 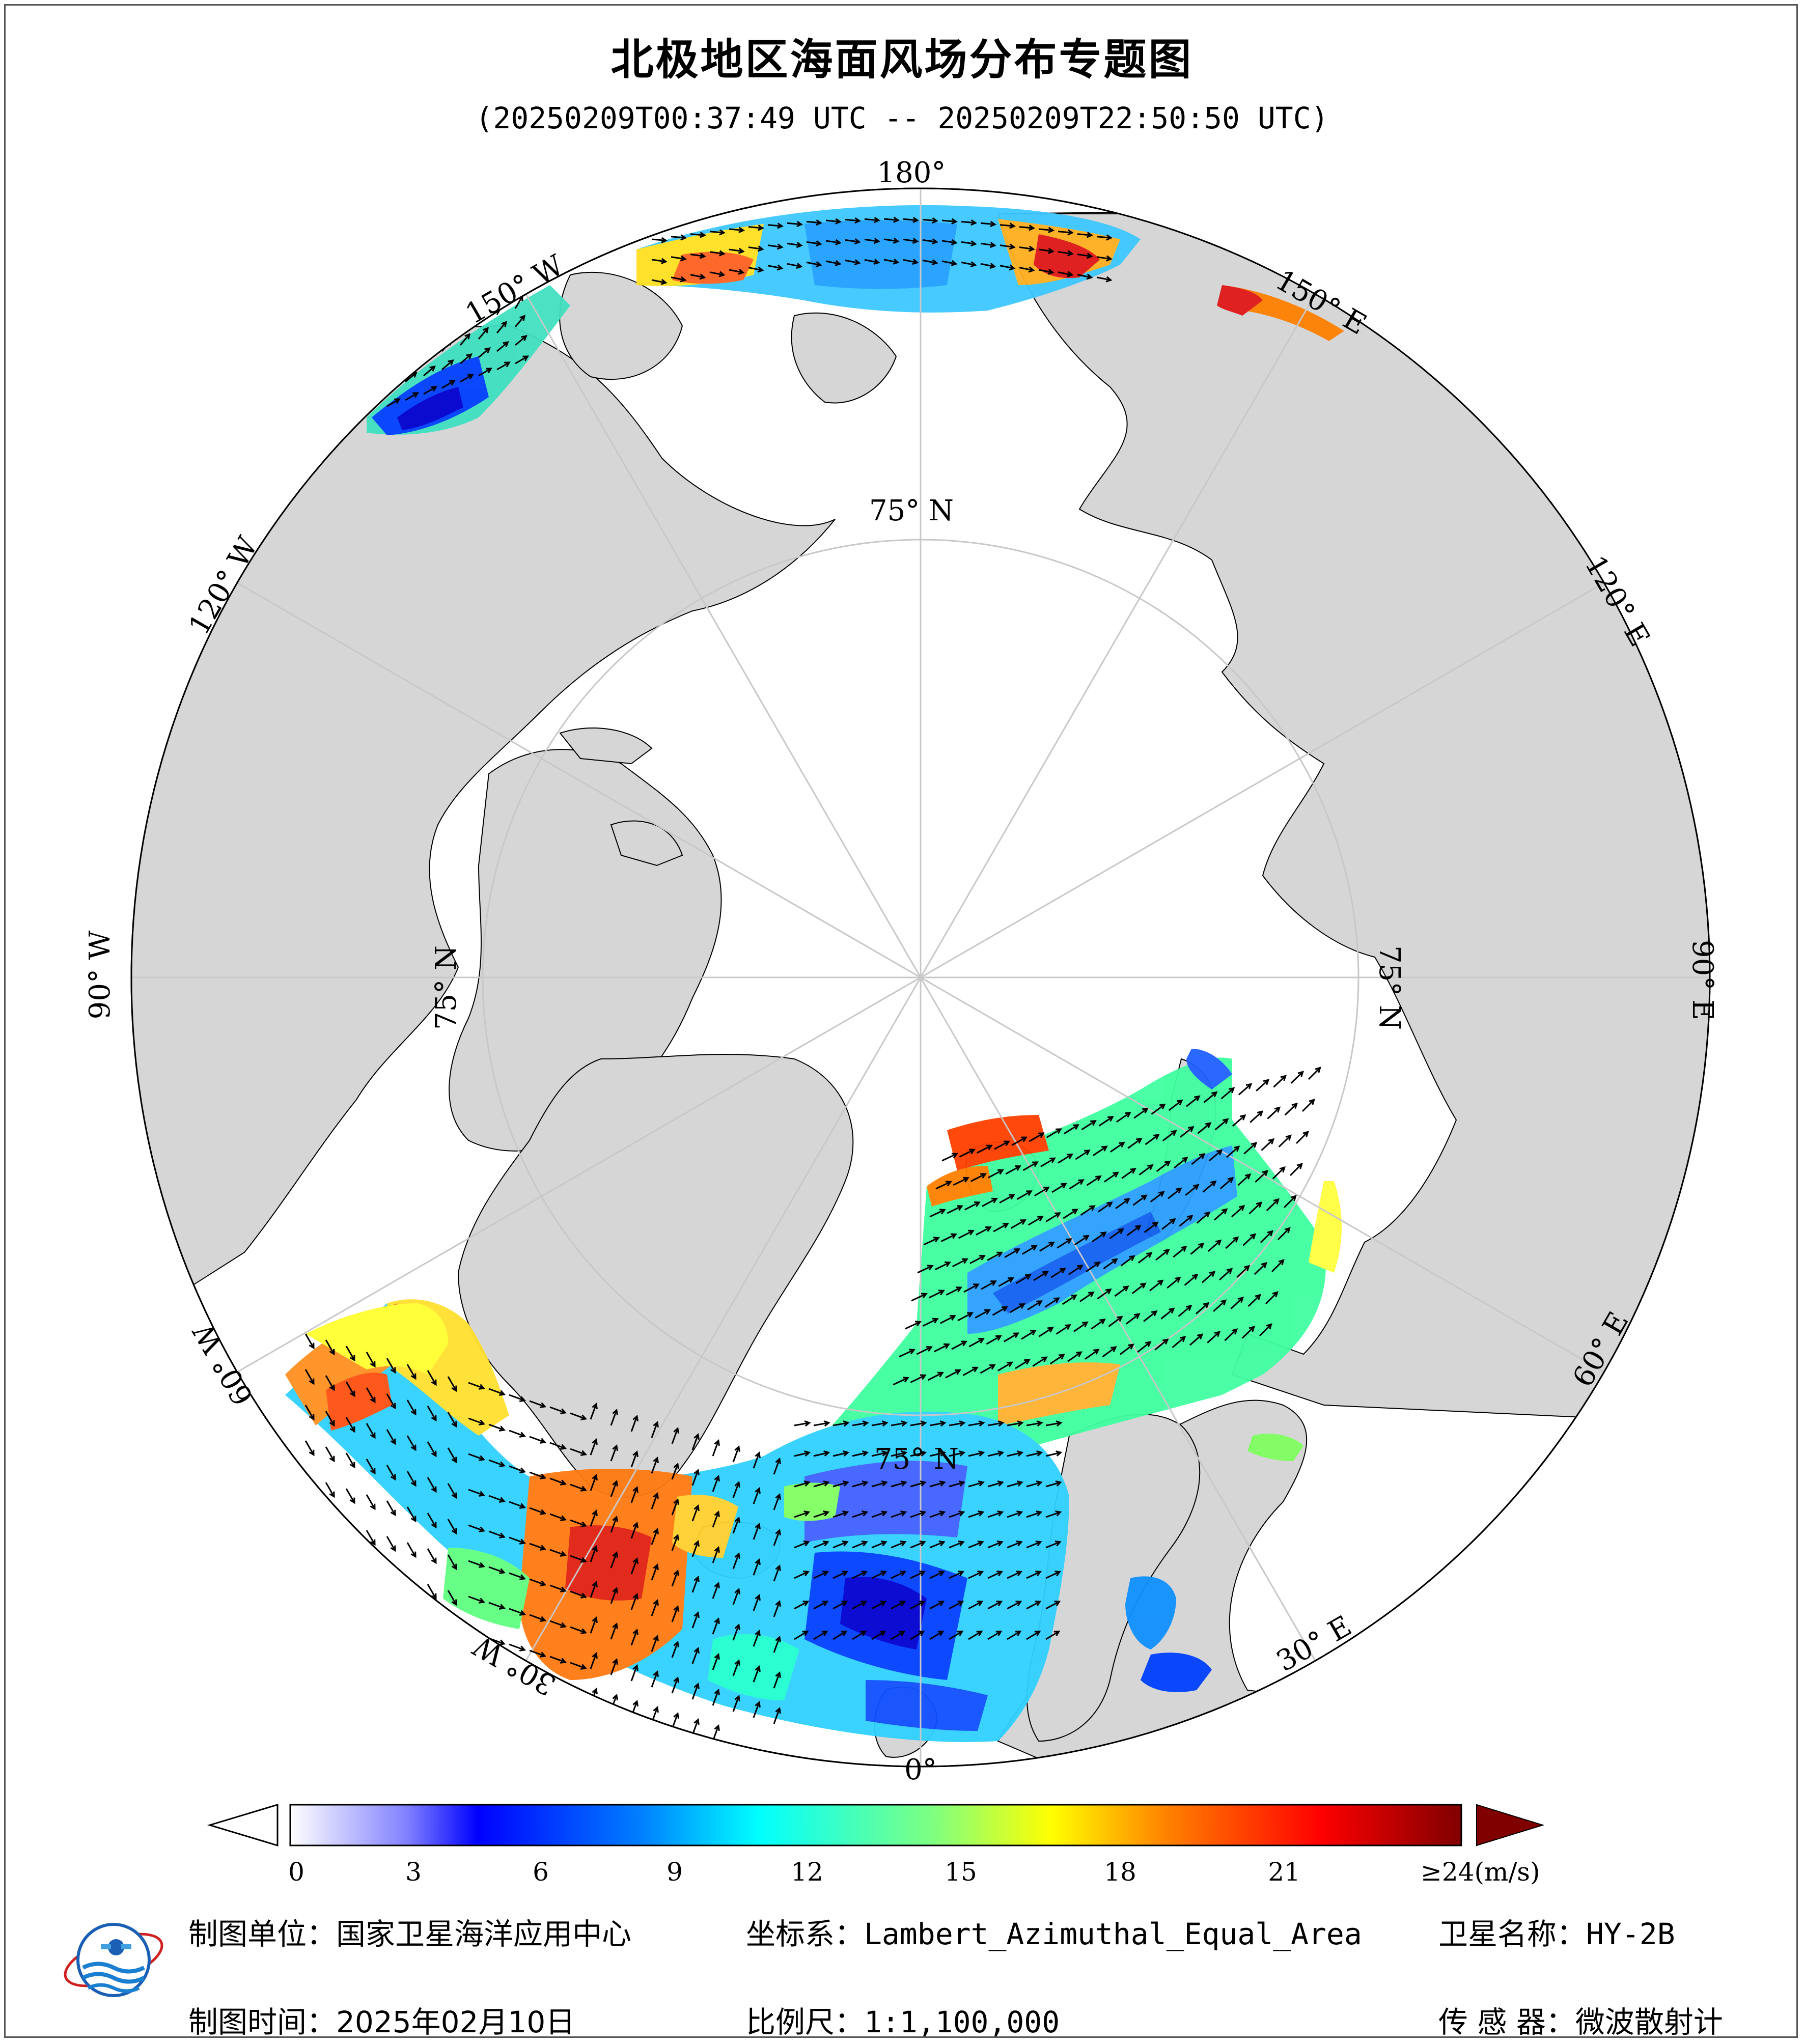 I want to click on colorbar-gradient, so click(x=875, y=1825).